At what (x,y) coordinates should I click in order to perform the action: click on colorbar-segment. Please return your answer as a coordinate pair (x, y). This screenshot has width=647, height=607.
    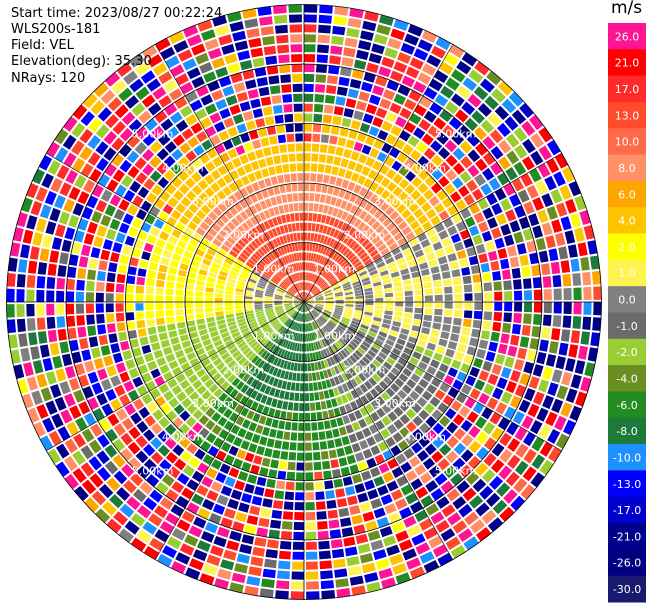
    Looking at the image, I should click on (627, 510).